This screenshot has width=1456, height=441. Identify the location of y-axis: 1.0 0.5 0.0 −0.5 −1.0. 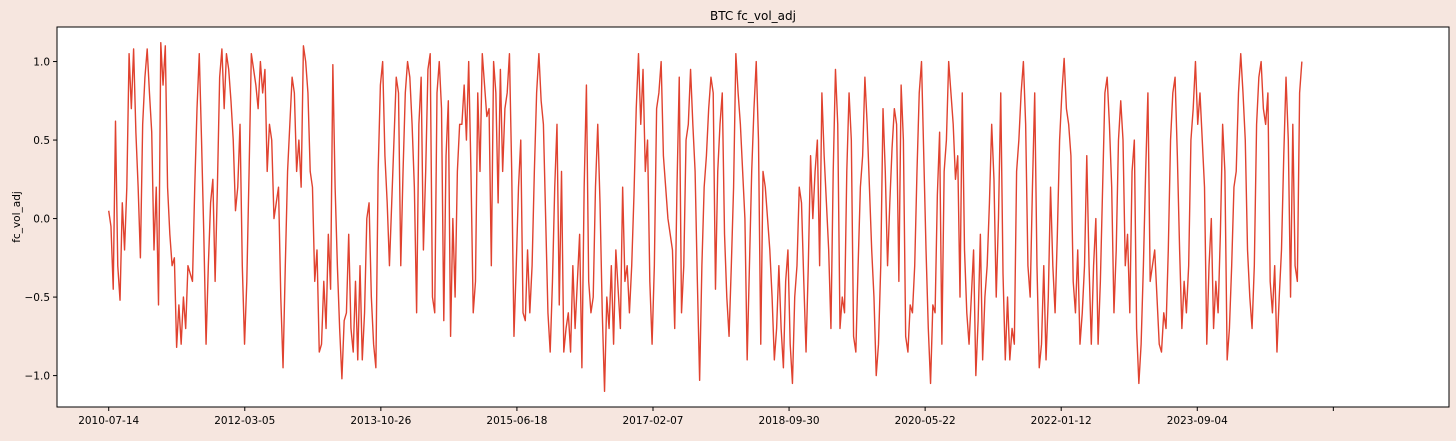
(41, 220).